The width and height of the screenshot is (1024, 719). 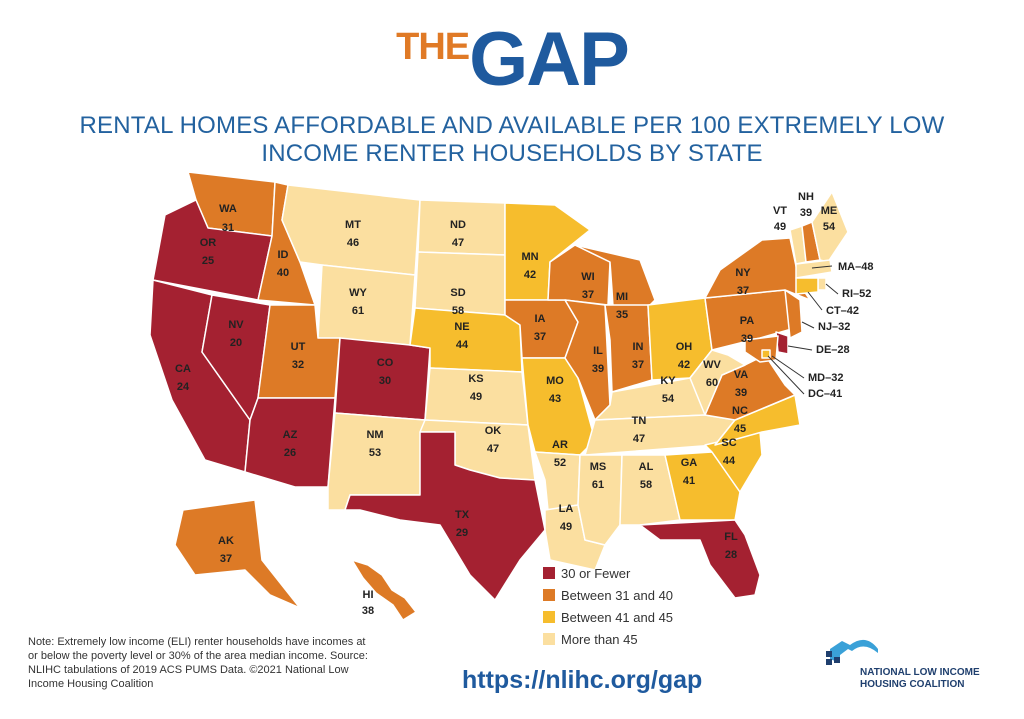 What do you see at coordinates (800, 348) in the screenshot?
I see `leader-line-de` at bounding box center [800, 348].